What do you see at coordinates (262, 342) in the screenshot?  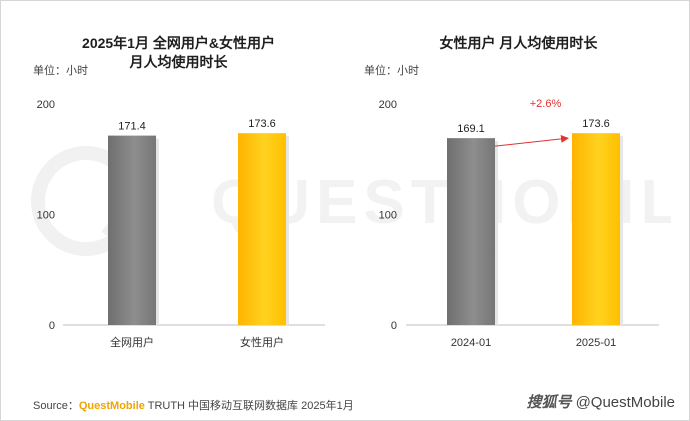 I see `x-tick-label: 女性用户` at bounding box center [262, 342].